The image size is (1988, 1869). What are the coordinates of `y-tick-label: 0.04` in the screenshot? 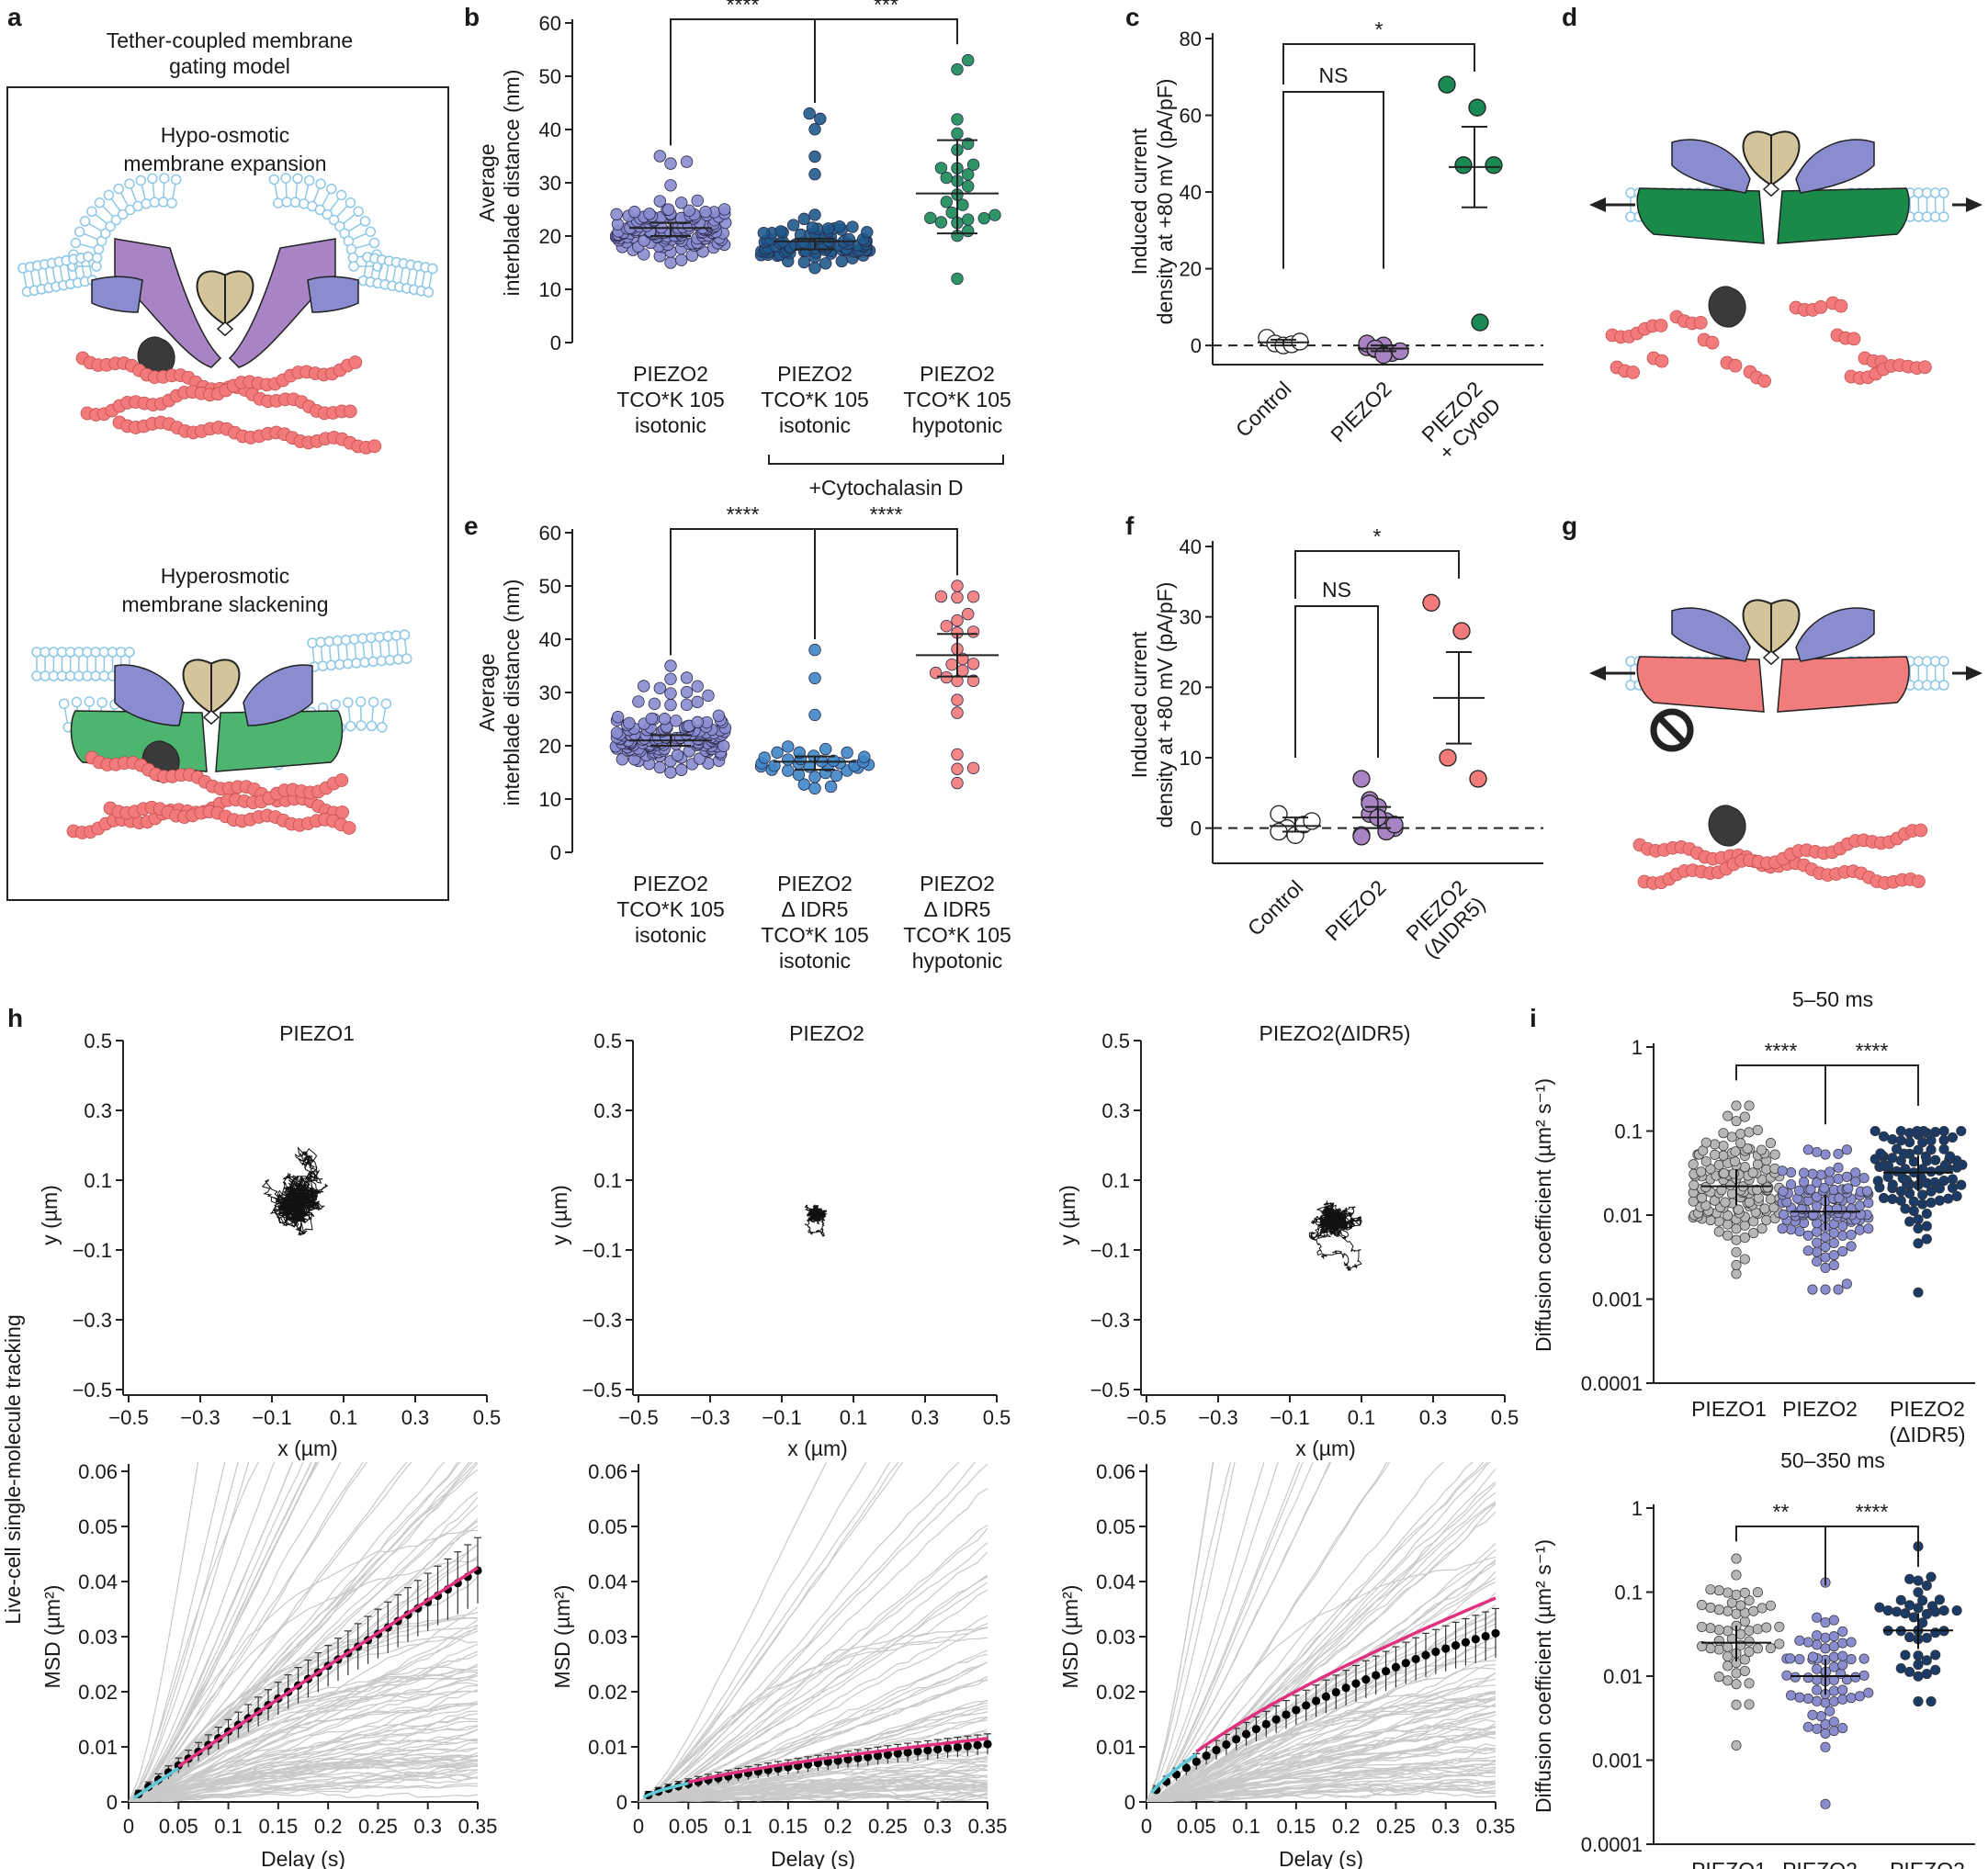 It's located at (607, 1582).